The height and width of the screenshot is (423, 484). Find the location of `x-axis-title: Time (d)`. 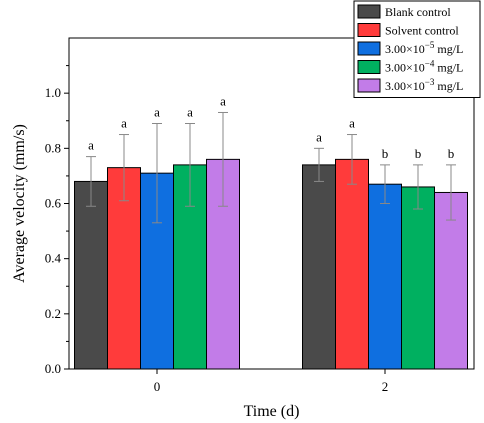

x-axis-title: Time (d) is located at coordinates (272, 411).